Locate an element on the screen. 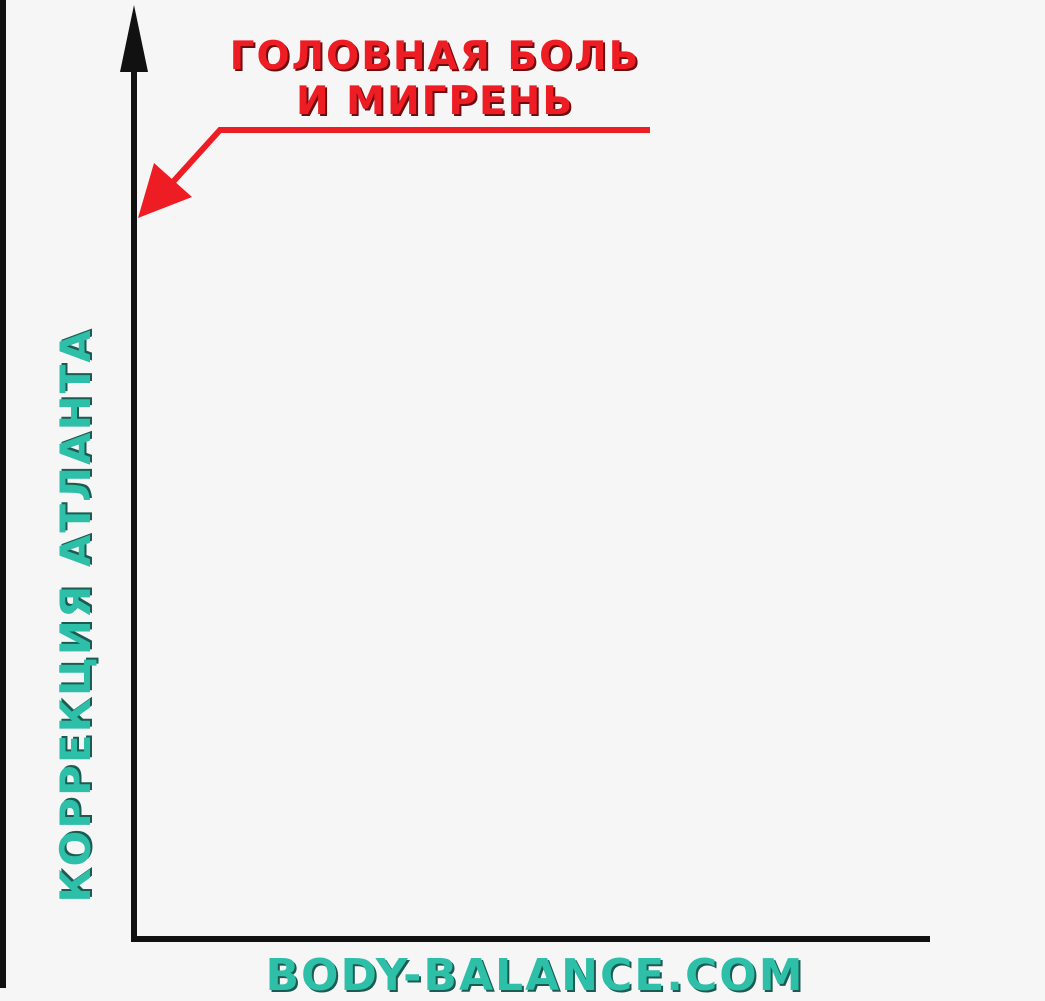  y-axis-label-text: КОРРЕКЦИЯ АТЛАНТА is located at coordinates (75, 615).